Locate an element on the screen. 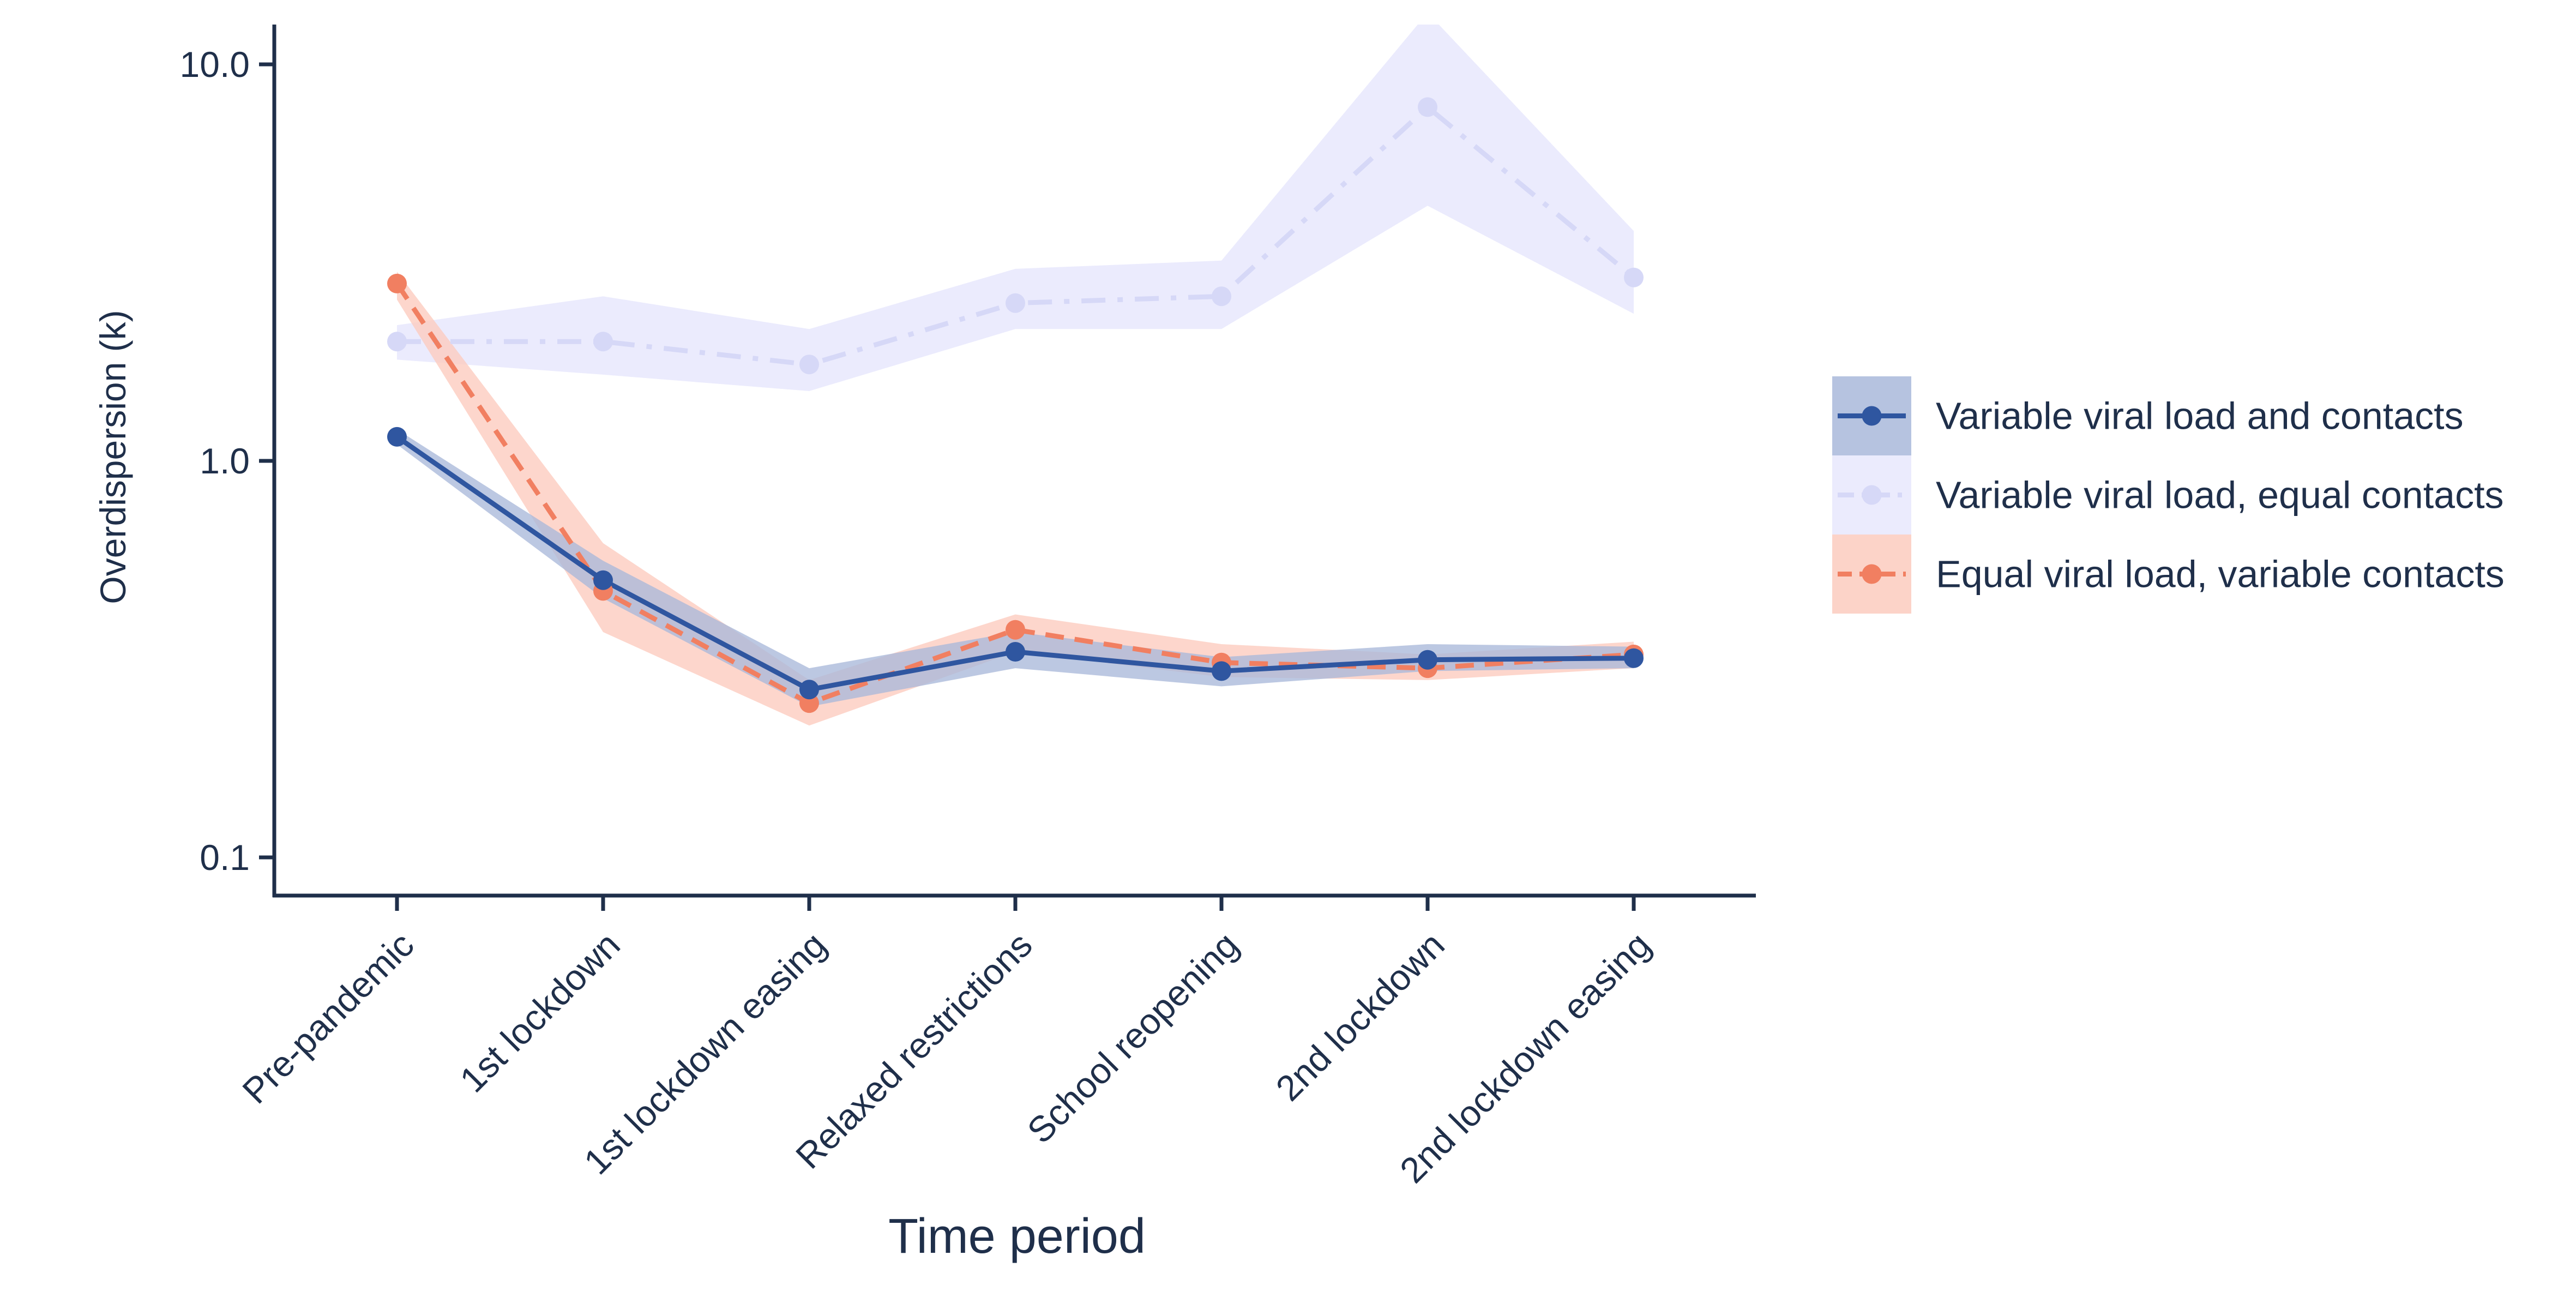 This screenshot has height=1291, width=2576. y-axis-ticks: 0.1 1.0 10.0 is located at coordinates (227, 461).